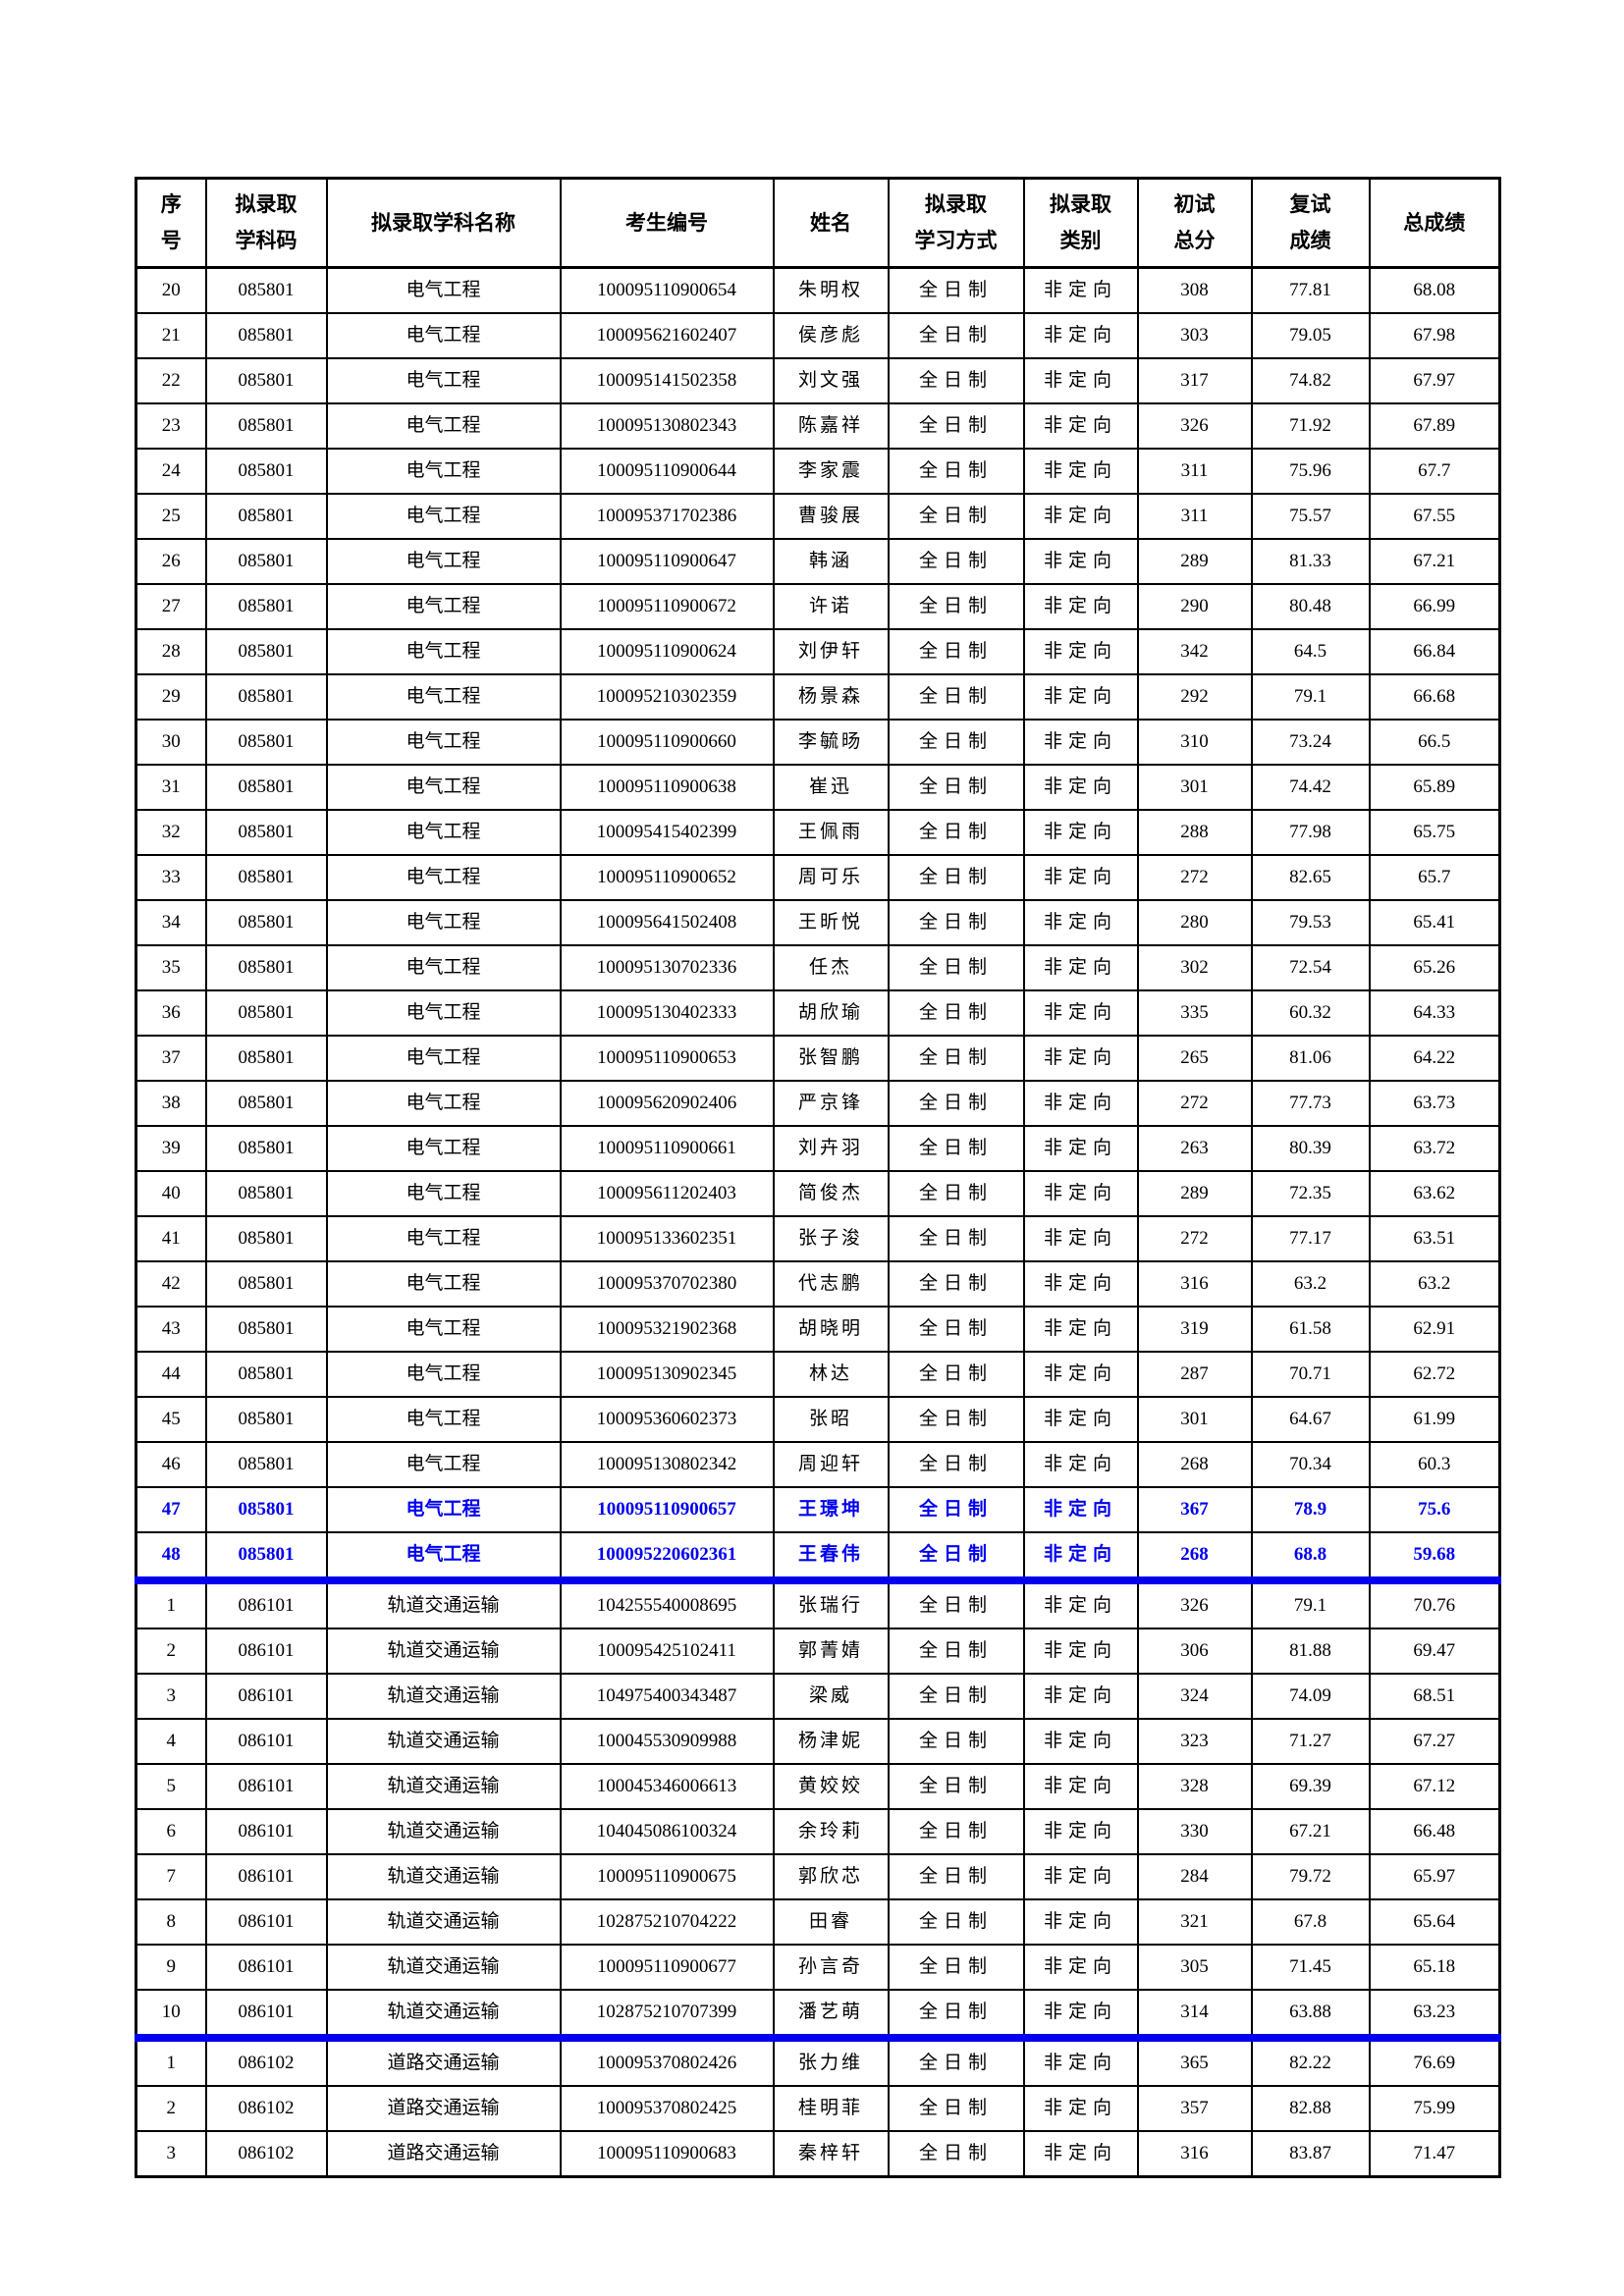 The height and width of the screenshot is (2296, 1624). What do you see at coordinates (1194, 1967) in the screenshot?
I see `cell-initial-score: 305` at bounding box center [1194, 1967].